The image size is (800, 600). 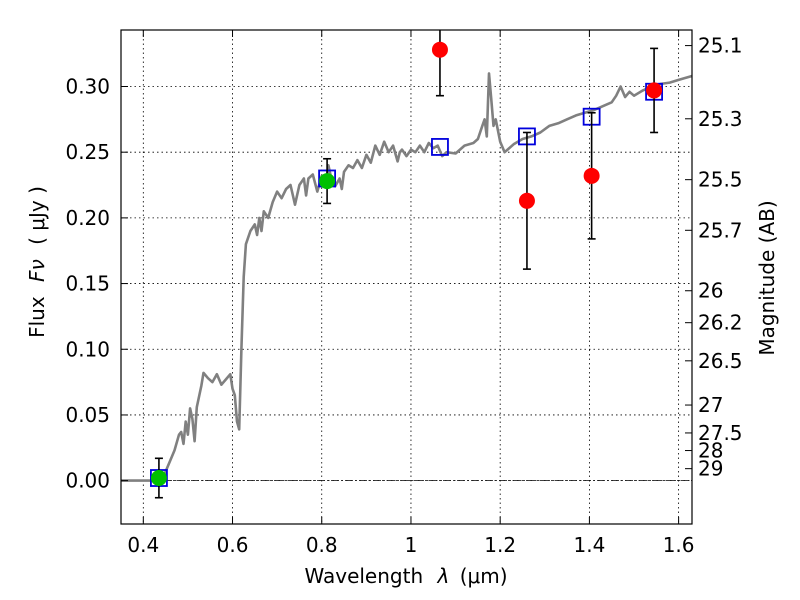 I want to click on model-flux-box, so click(x=440, y=147).